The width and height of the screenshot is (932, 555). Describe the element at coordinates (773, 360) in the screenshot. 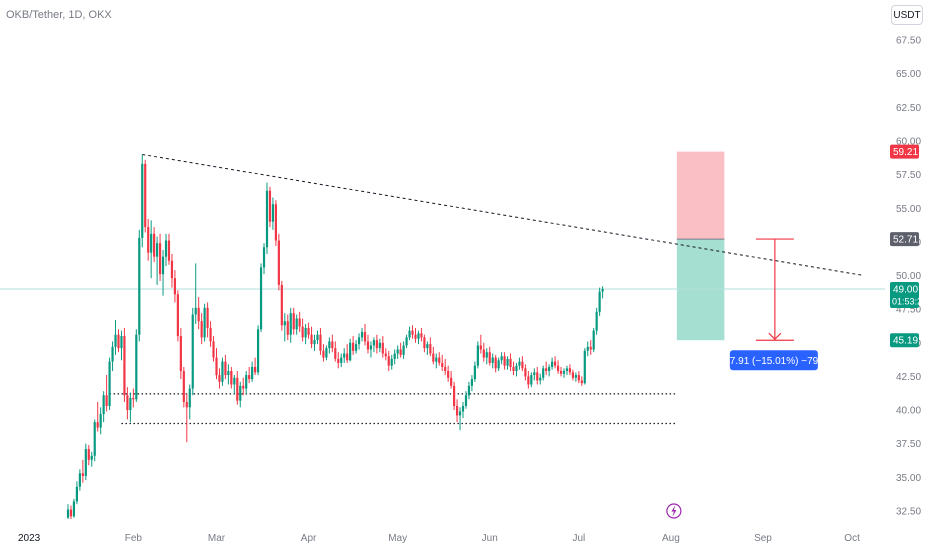

I see `measure-label-box` at that location.